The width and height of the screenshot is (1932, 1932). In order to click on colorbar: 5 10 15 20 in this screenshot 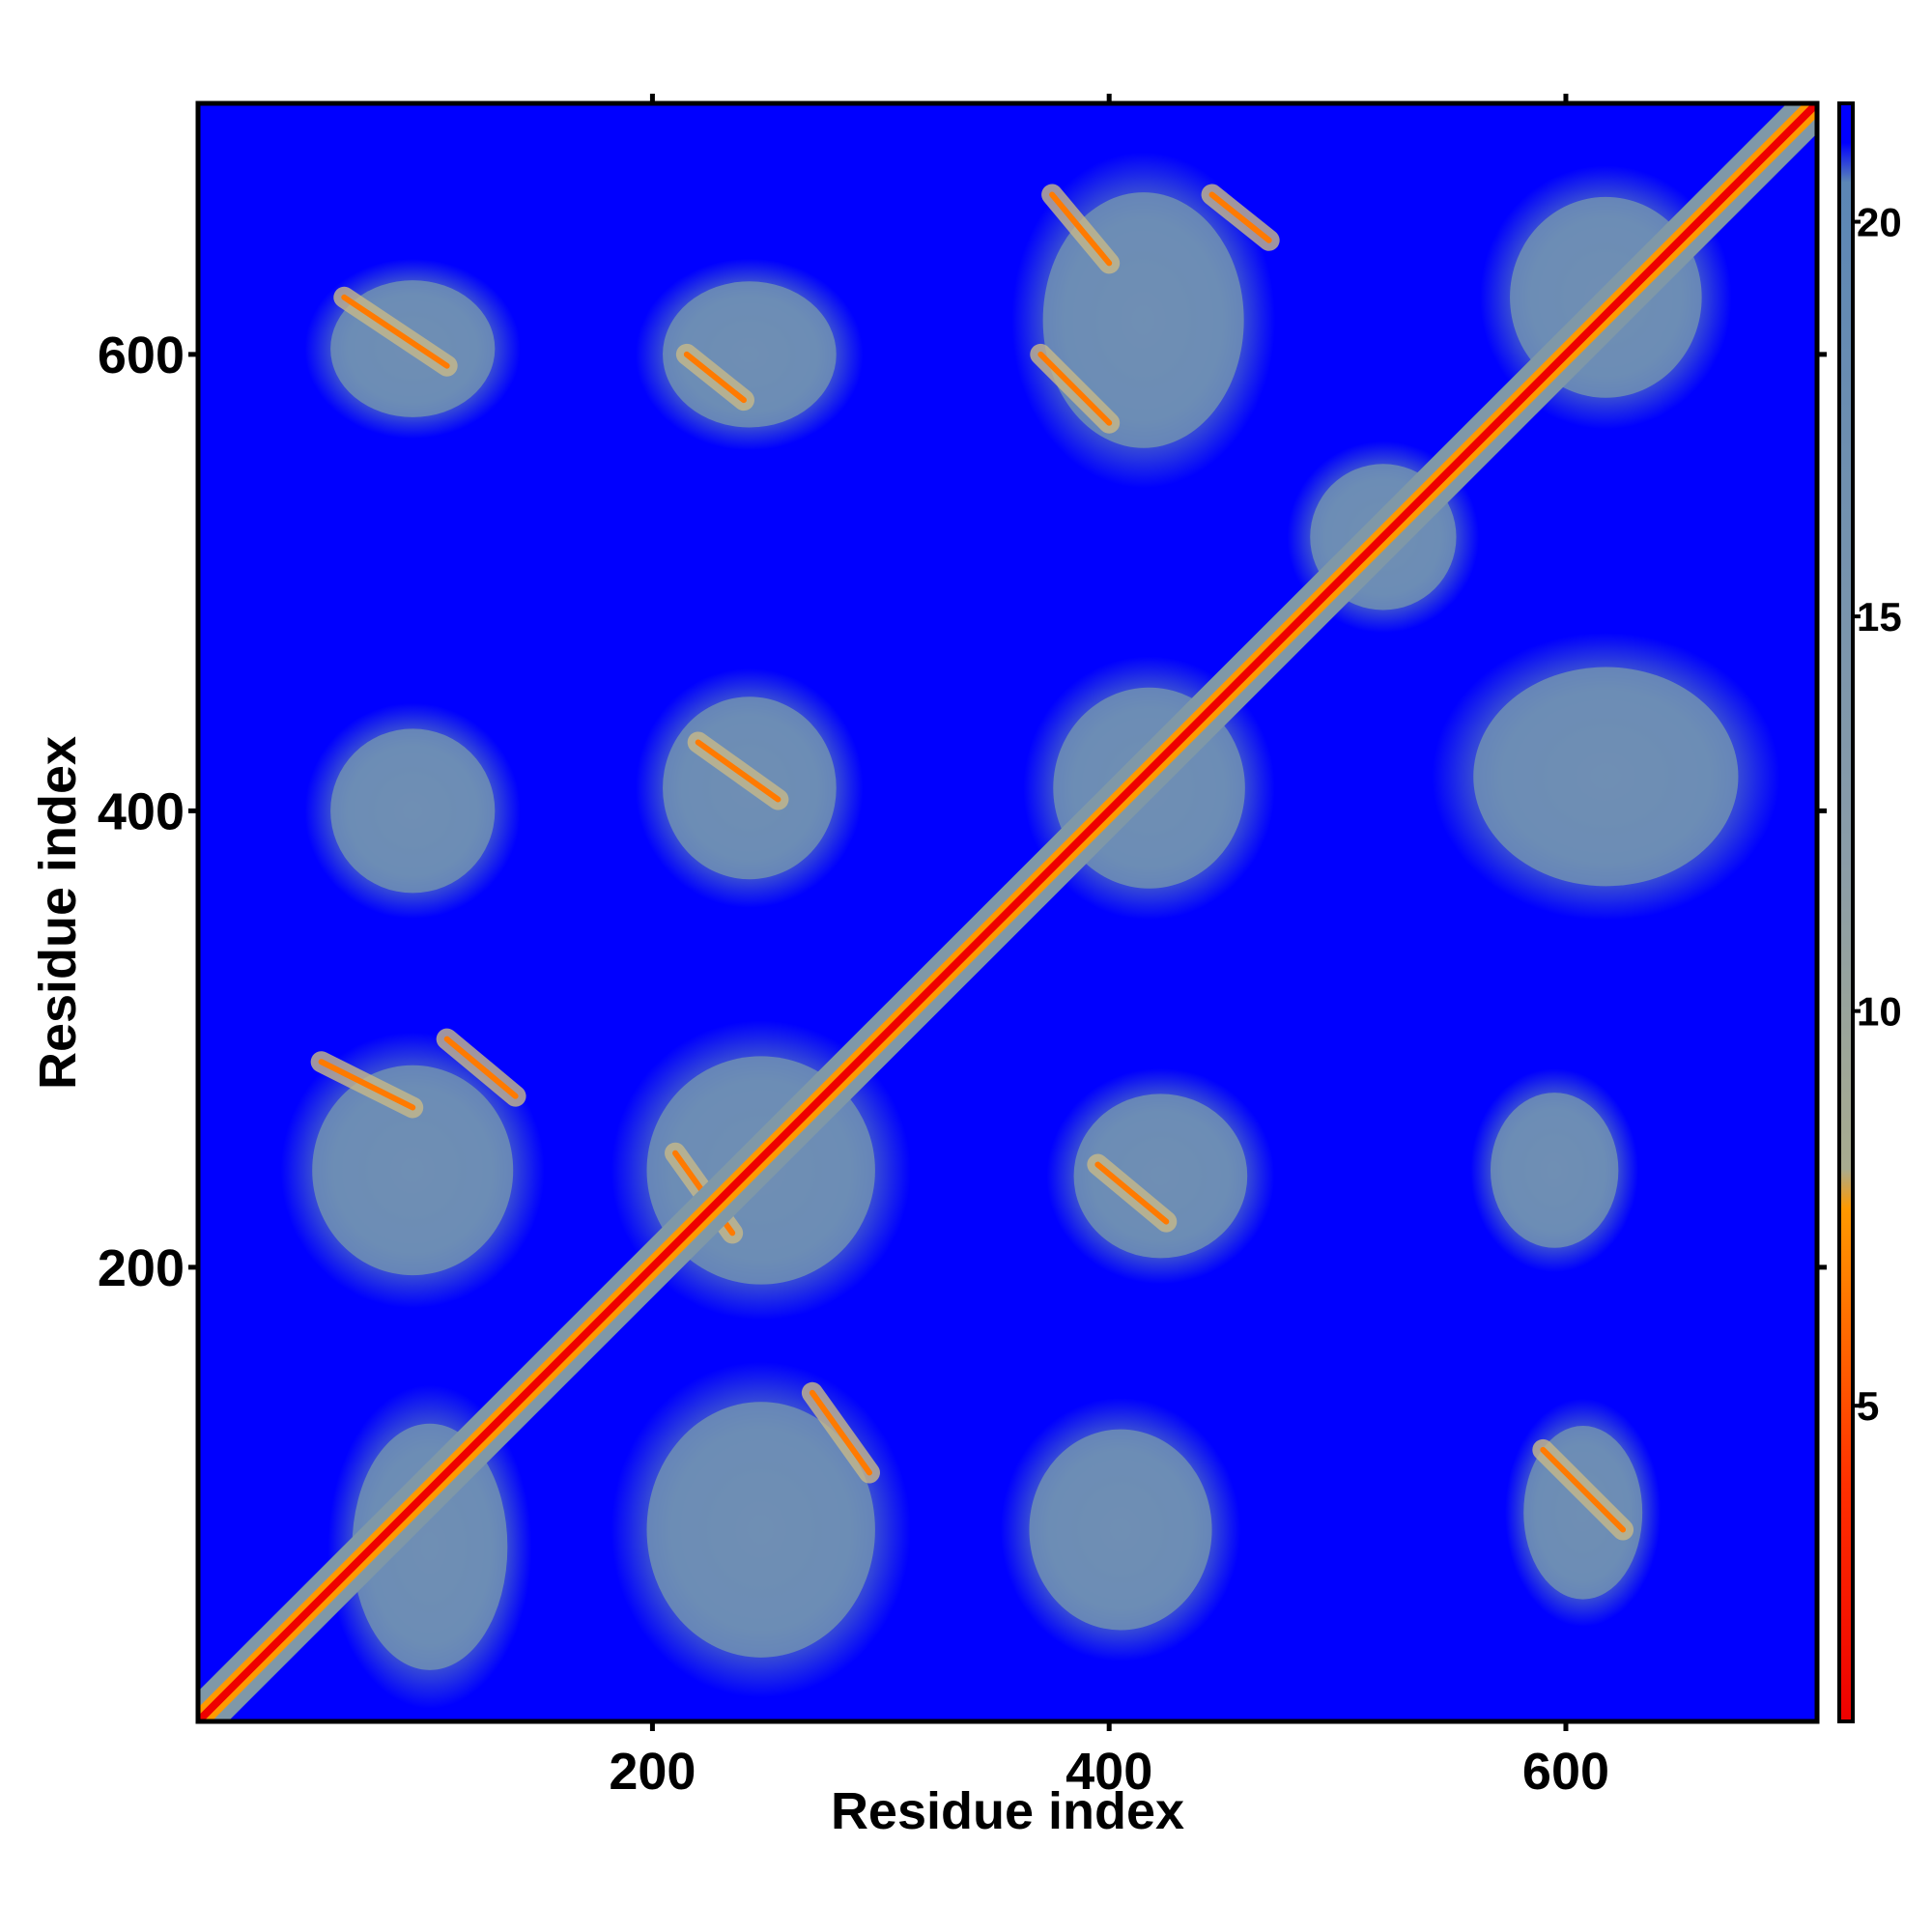, I will do `click(1869, 912)`.